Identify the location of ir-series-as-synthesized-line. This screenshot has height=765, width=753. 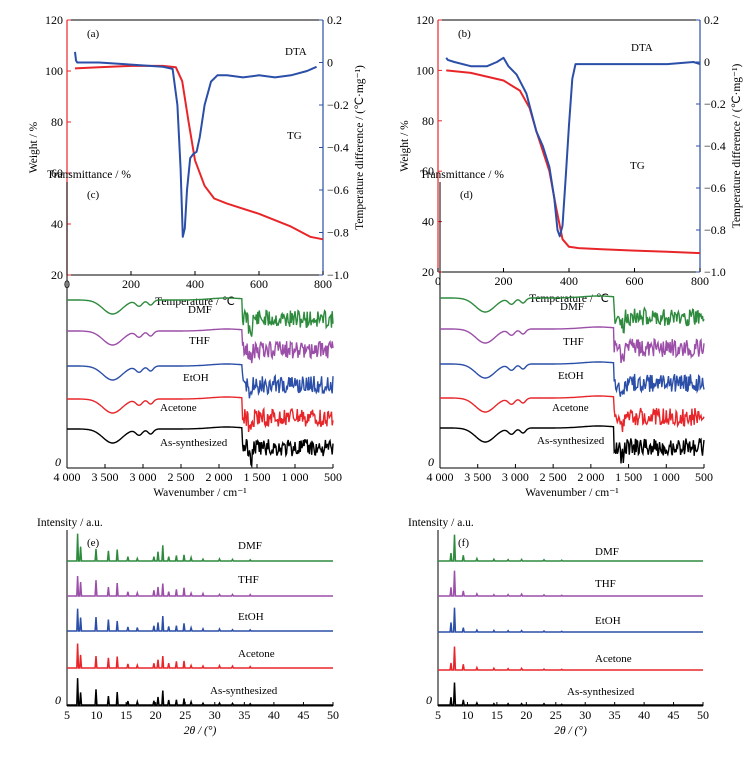
(572, 444).